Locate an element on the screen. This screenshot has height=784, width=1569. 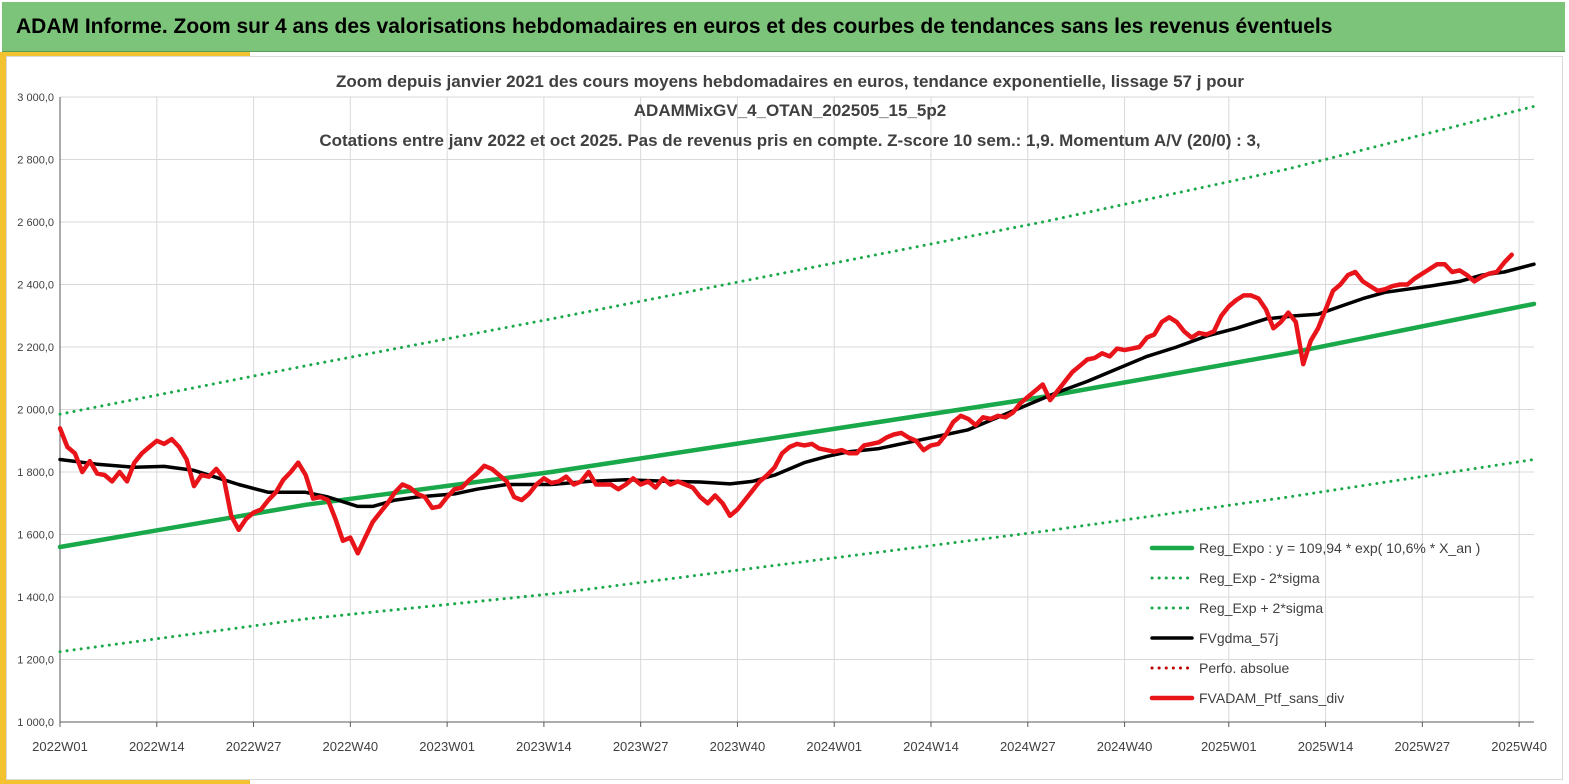
x-tick-label: 2022W14 is located at coordinates (157, 746).